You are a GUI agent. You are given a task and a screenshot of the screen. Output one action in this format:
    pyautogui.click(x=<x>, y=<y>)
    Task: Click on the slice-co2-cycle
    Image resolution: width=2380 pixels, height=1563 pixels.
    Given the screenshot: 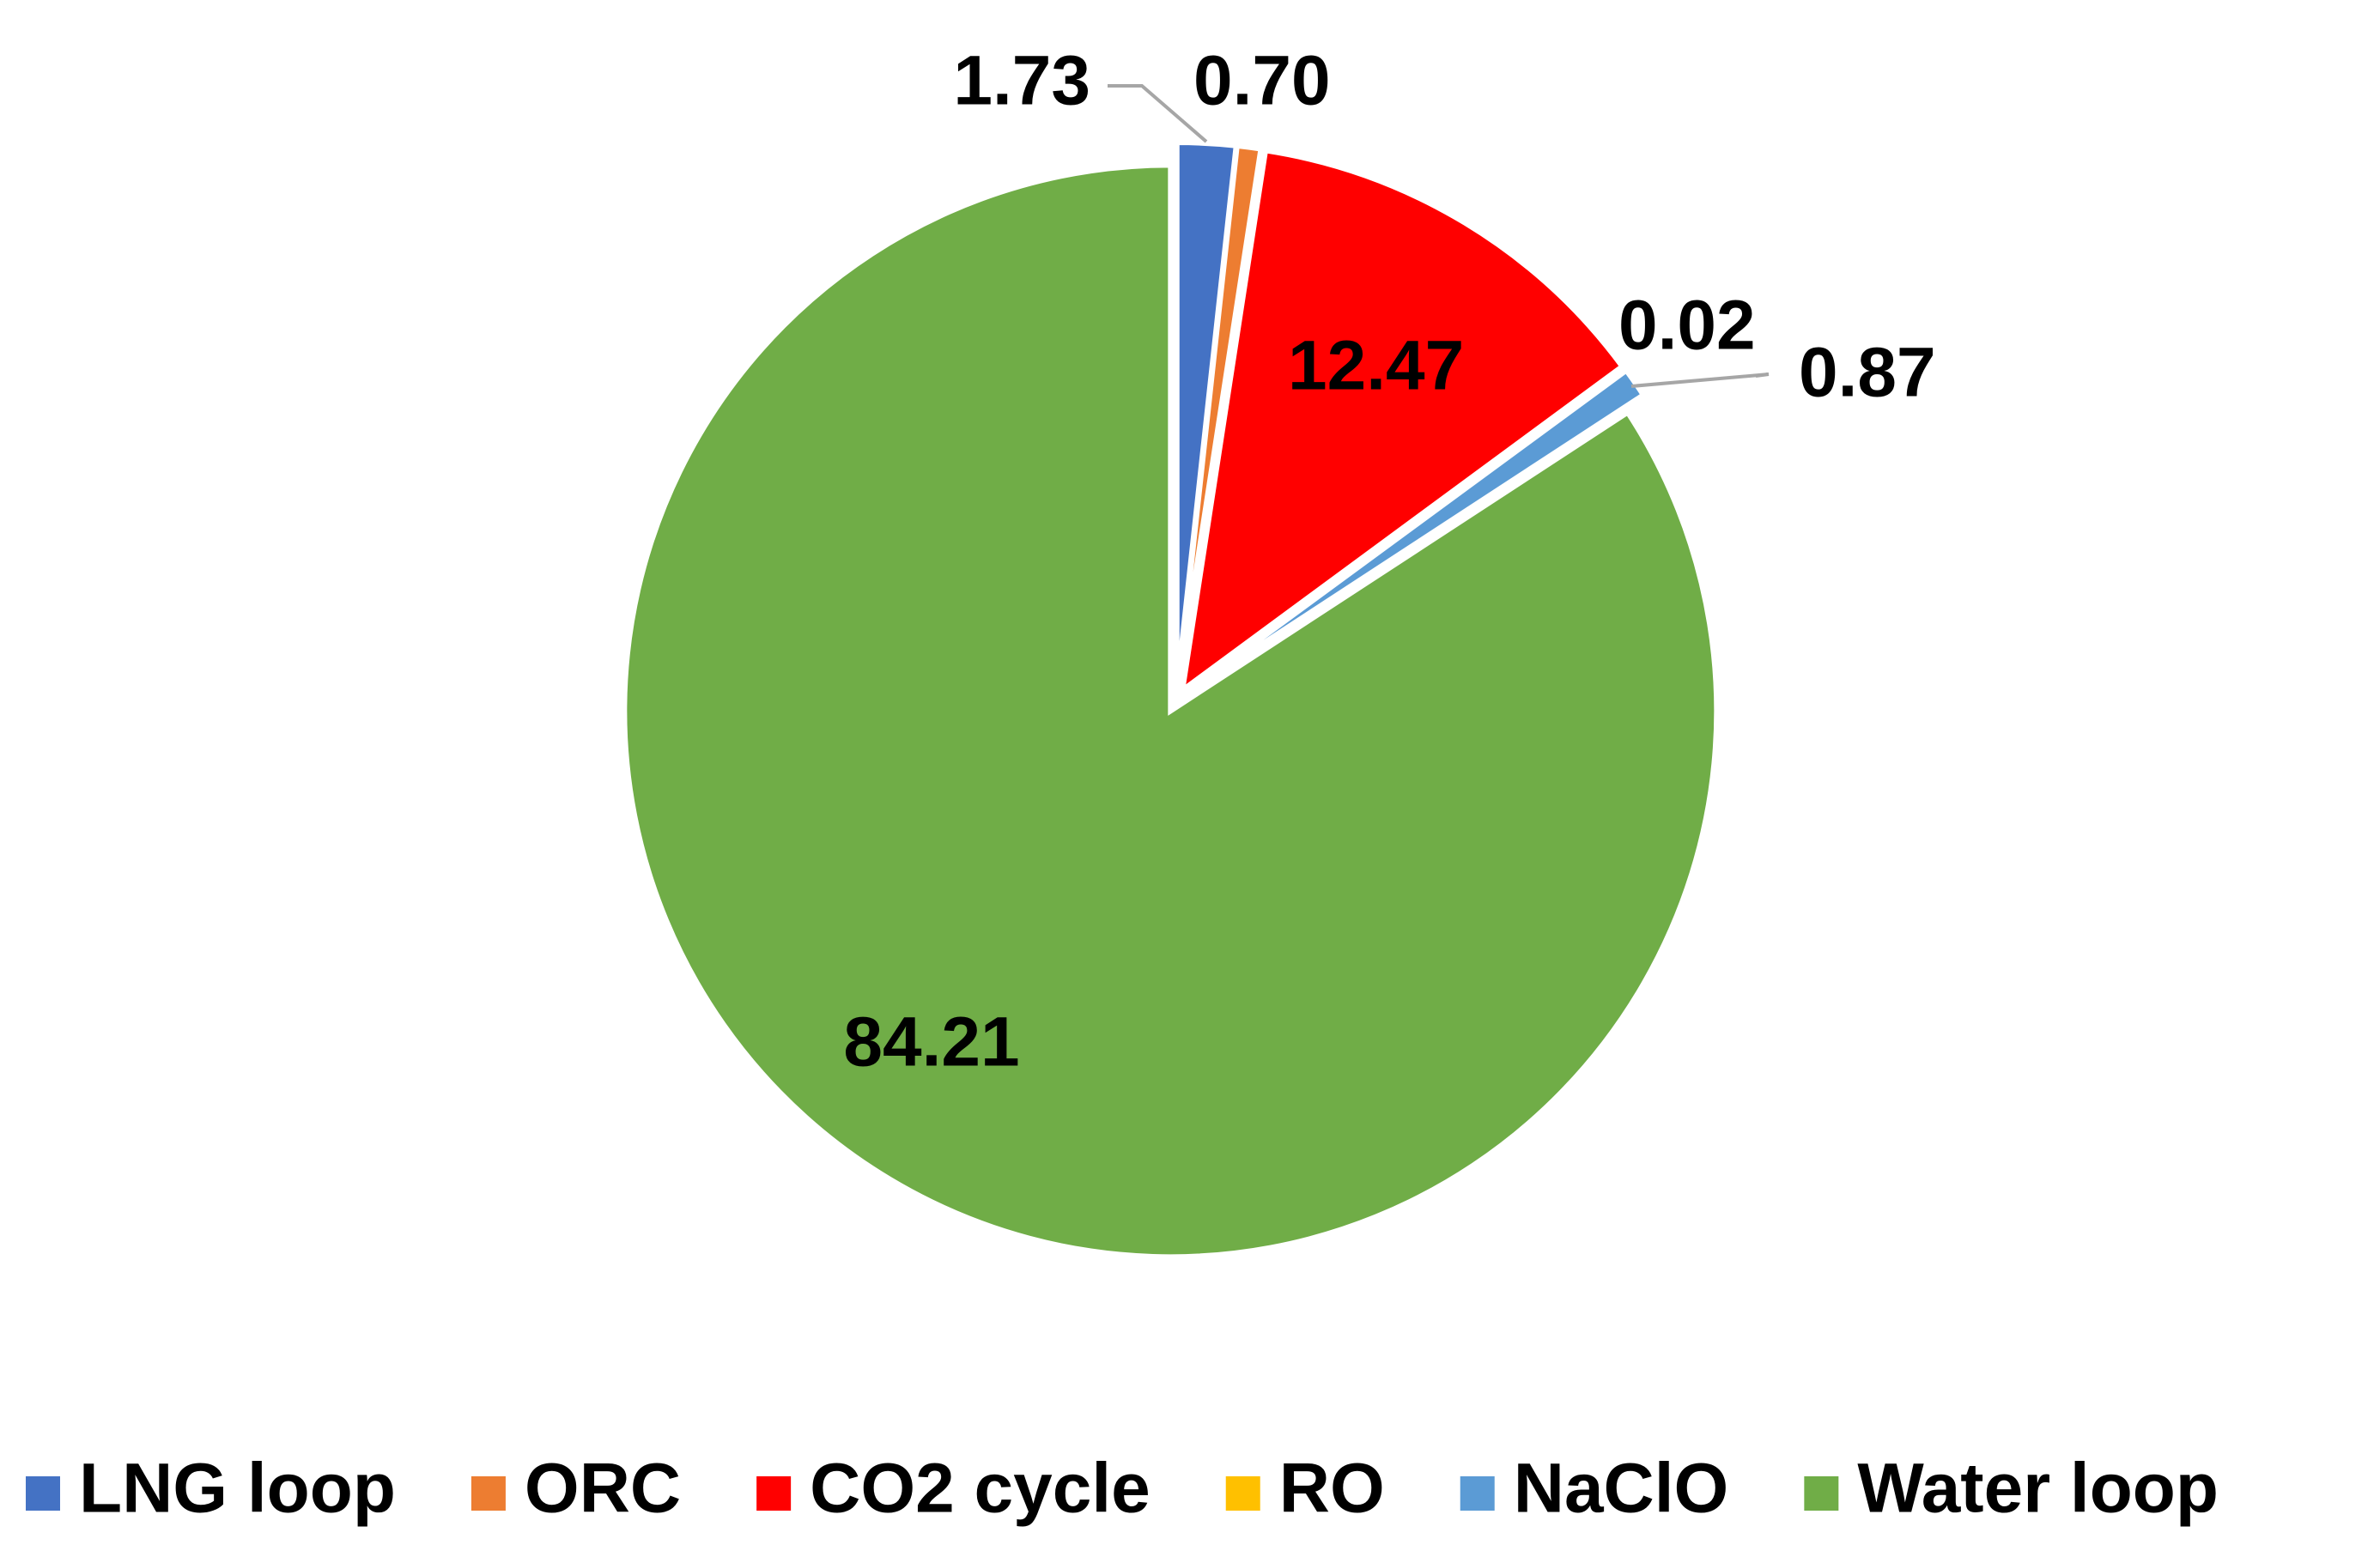 What is the action you would take?
    pyautogui.click(x=1402, y=422)
    